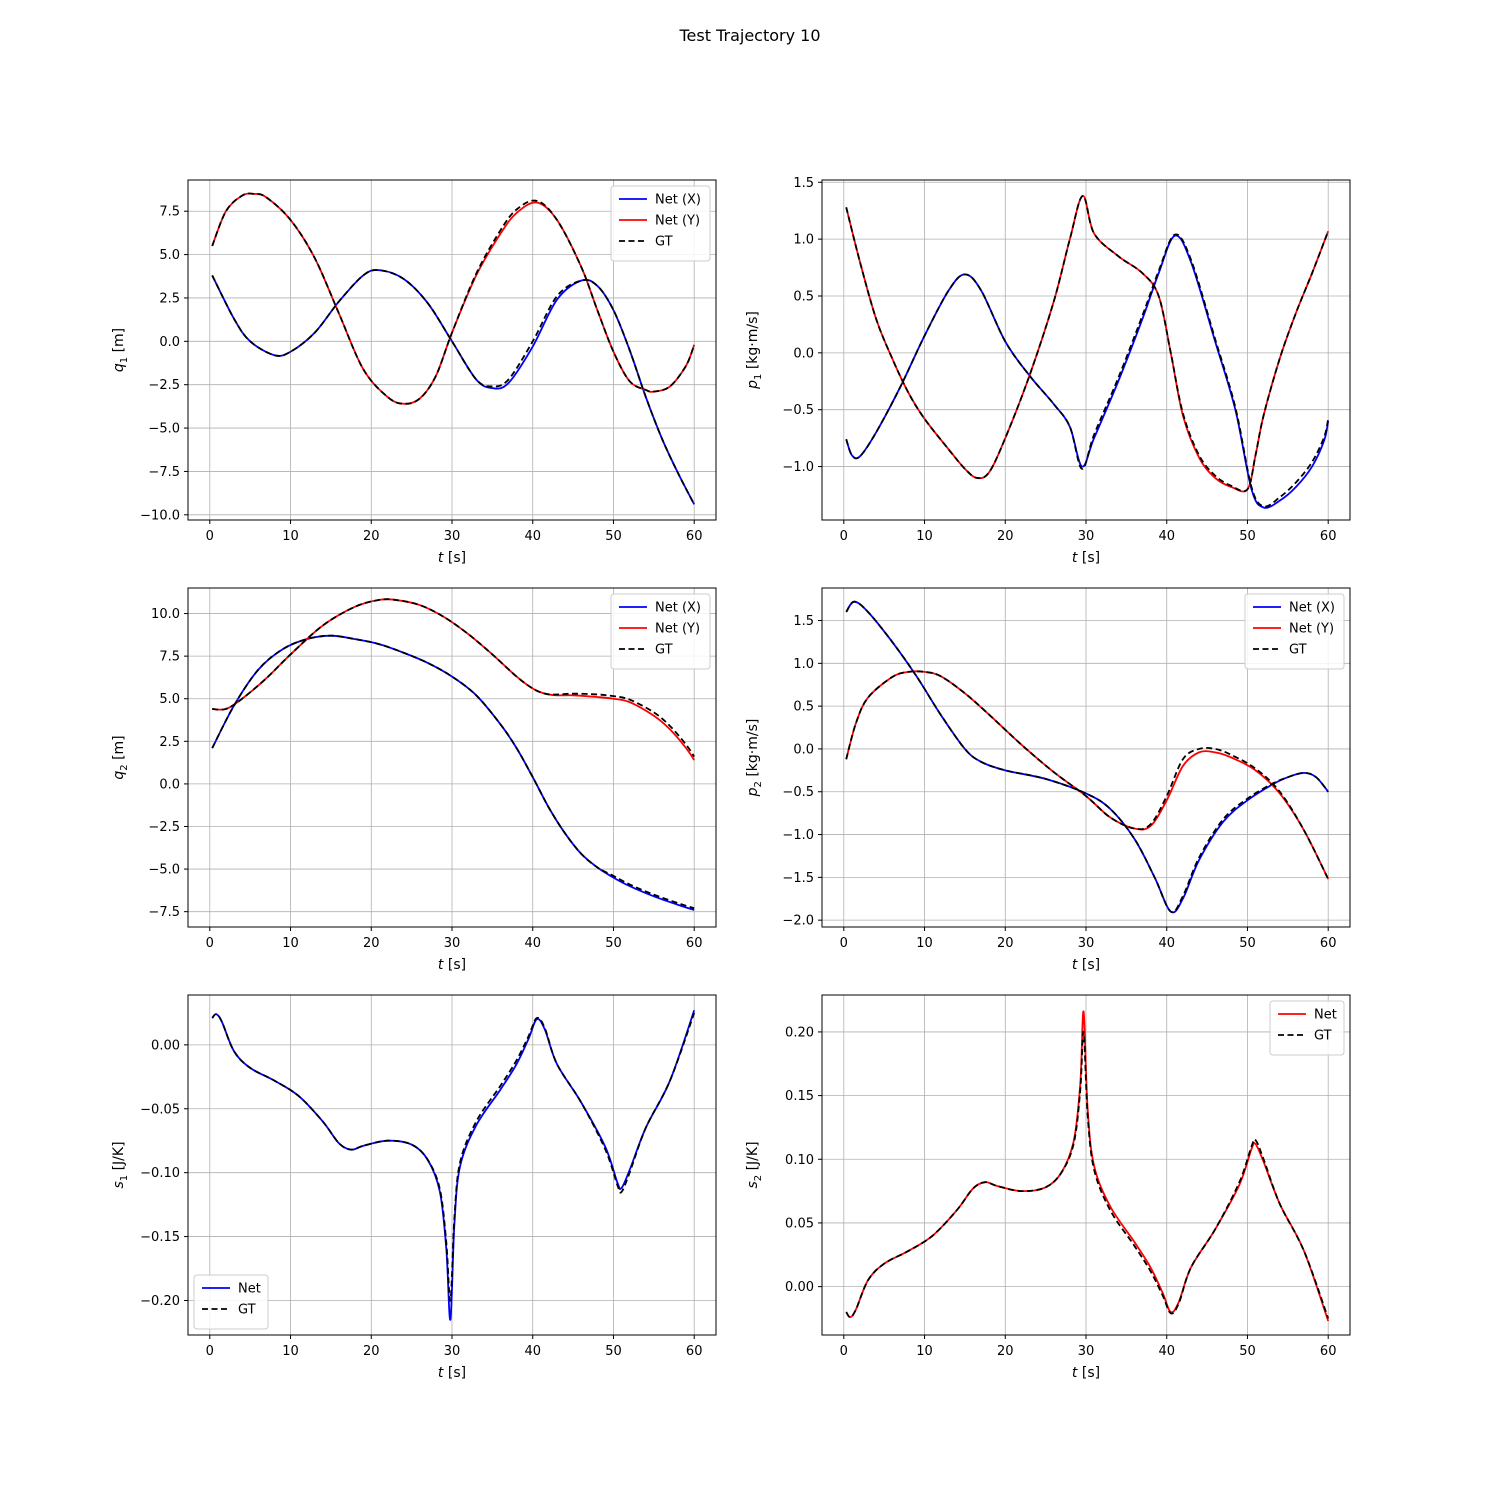 This screenshot has width=1500, height=1500. I want to click on y-tick-label: −0.20, so click(160, 1301).